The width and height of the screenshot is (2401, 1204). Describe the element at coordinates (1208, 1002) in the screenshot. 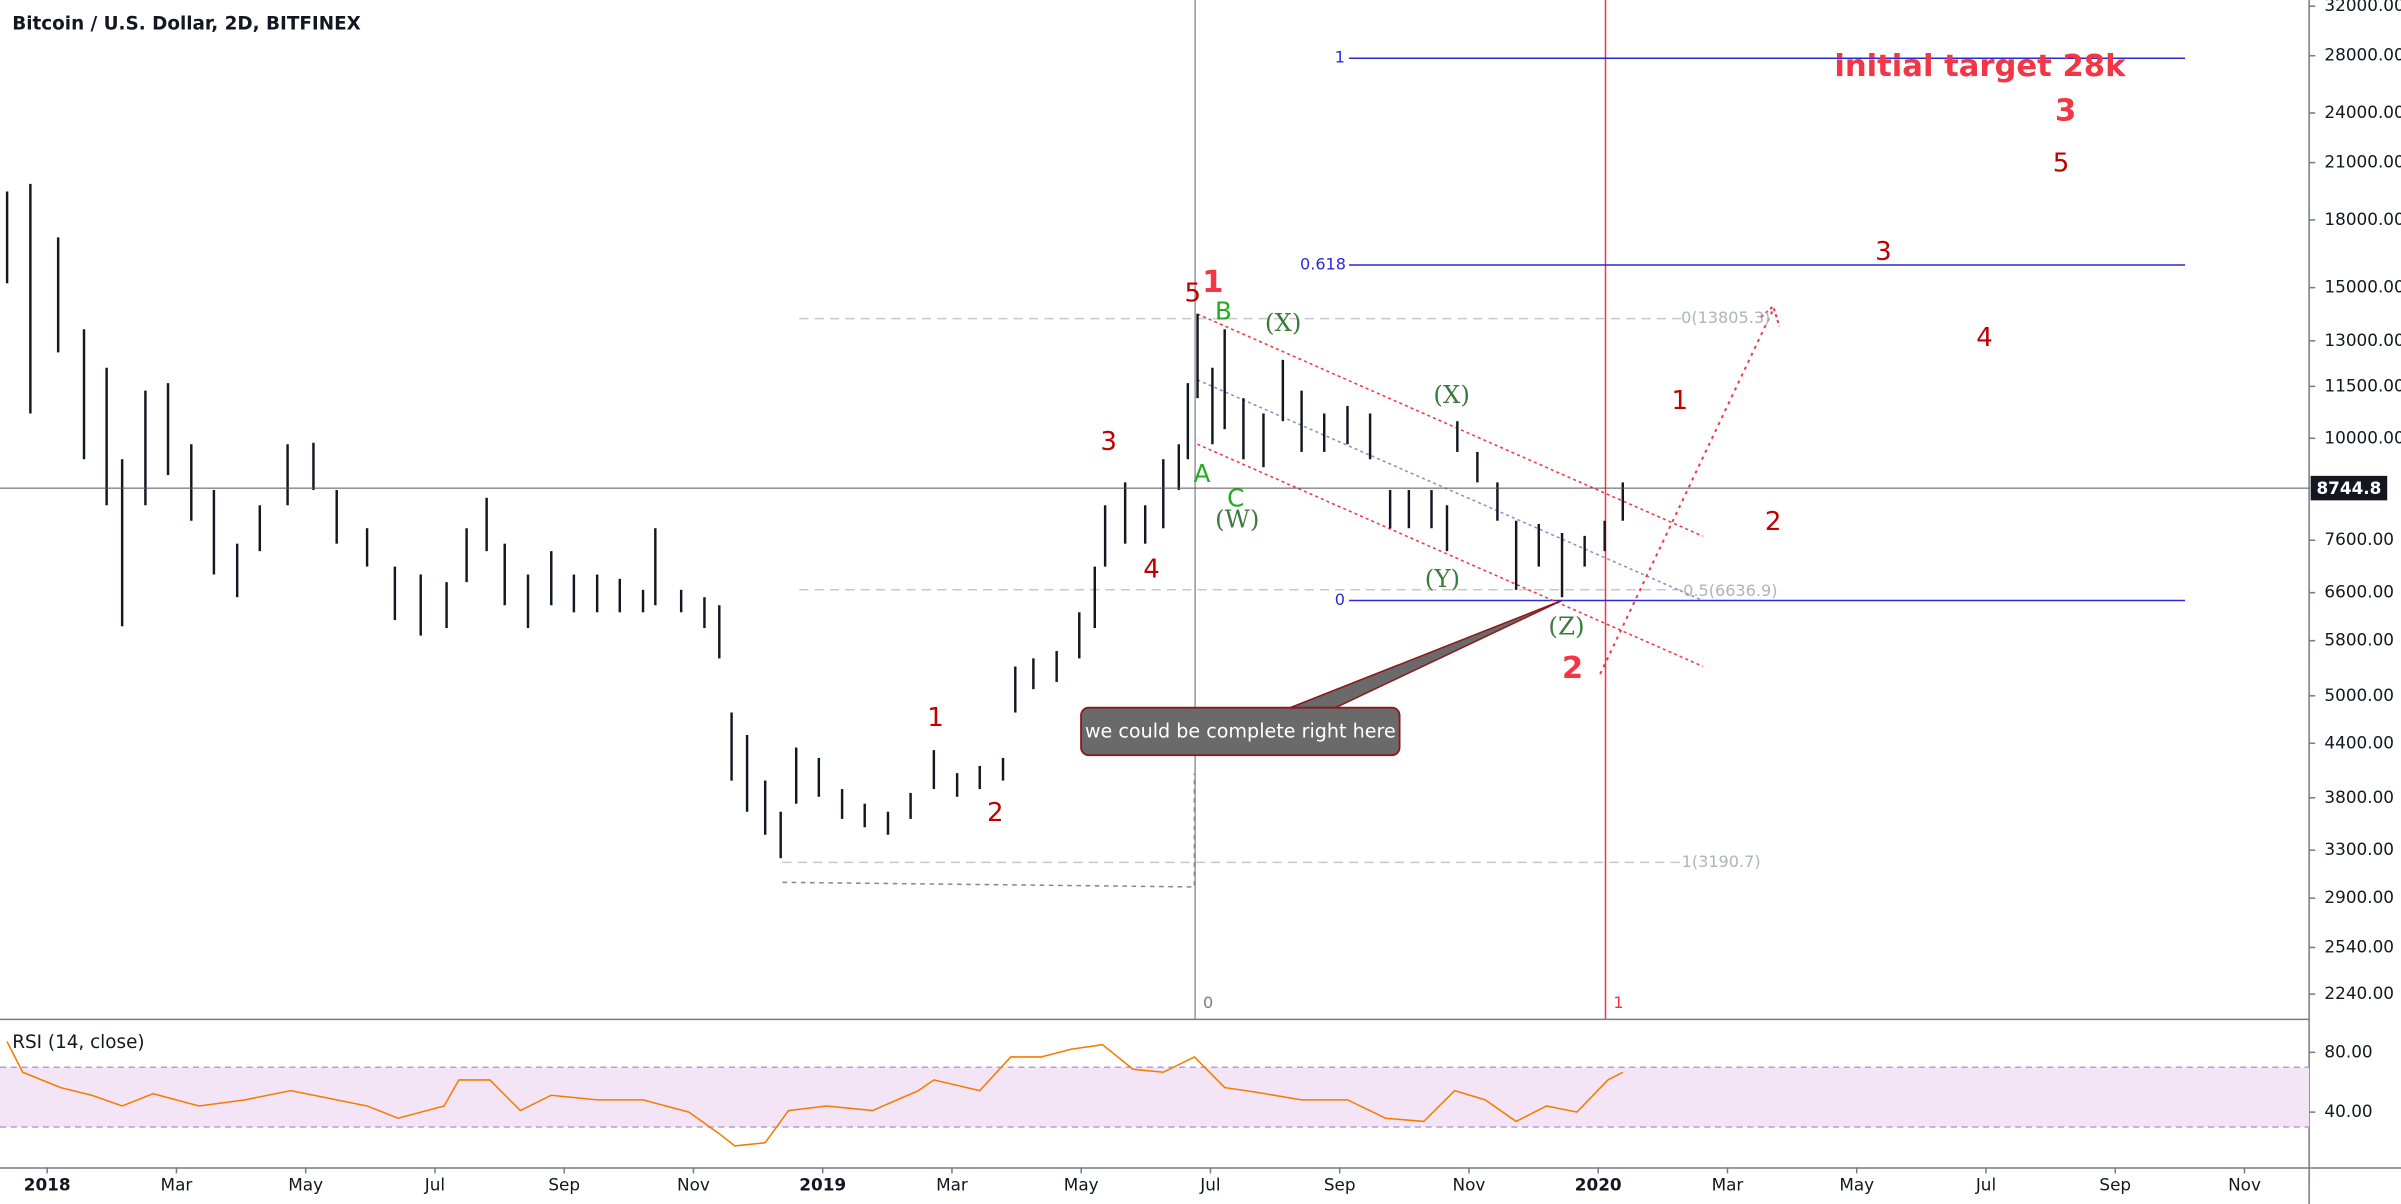

I see `vline-label: 0` at that location.